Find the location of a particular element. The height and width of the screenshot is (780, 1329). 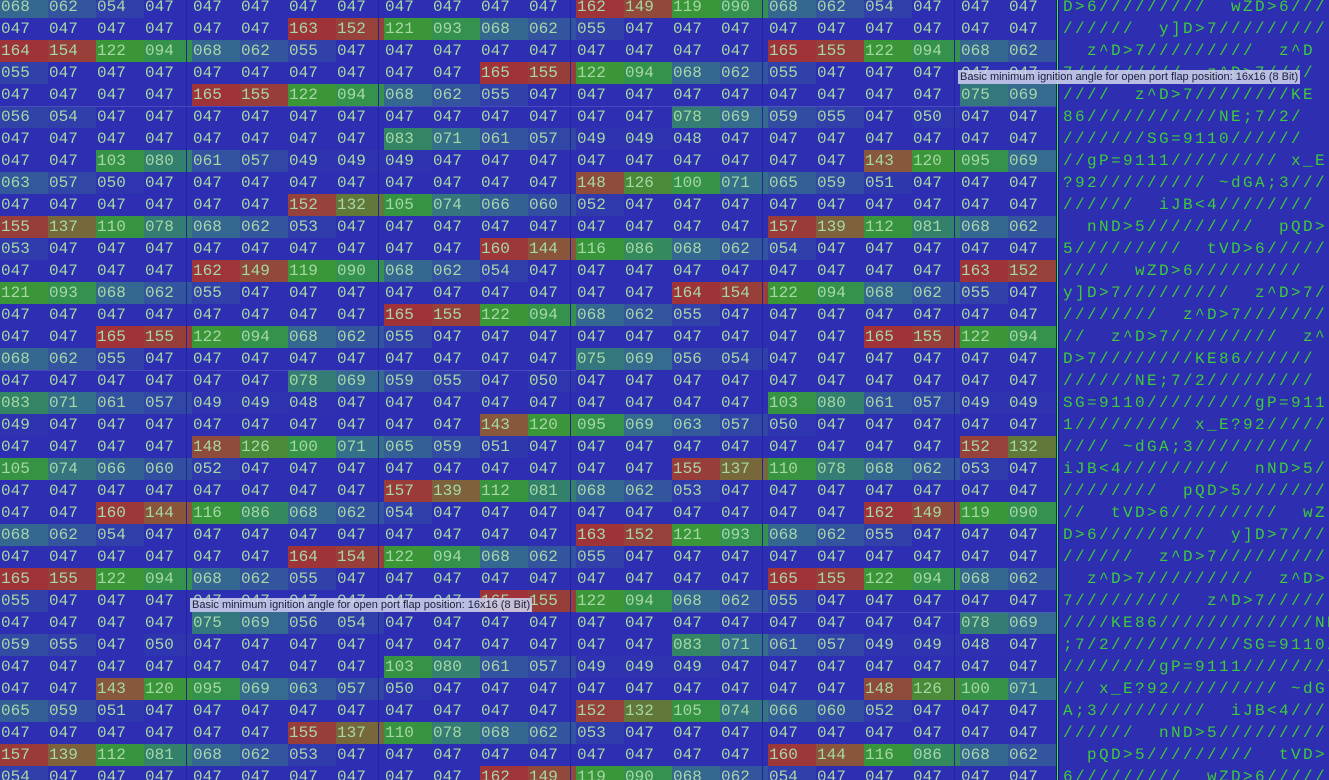

hex-cell: 069 is located at coordinates (744, 117).